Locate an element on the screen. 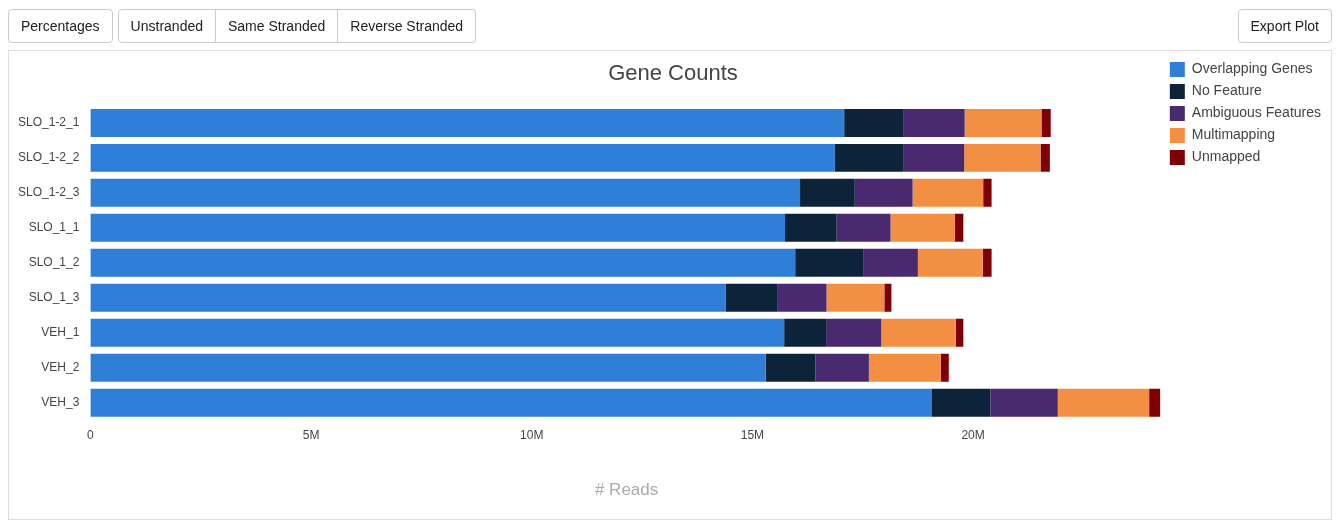  chart-title: Gene Counts is located at coordinates (673, 73).